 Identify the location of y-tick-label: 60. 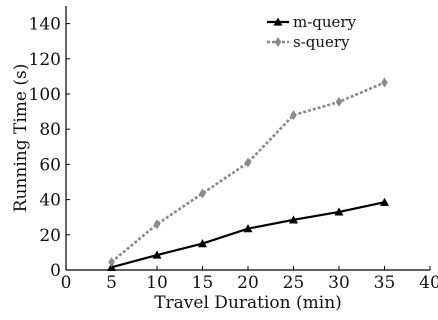
(50, 165).